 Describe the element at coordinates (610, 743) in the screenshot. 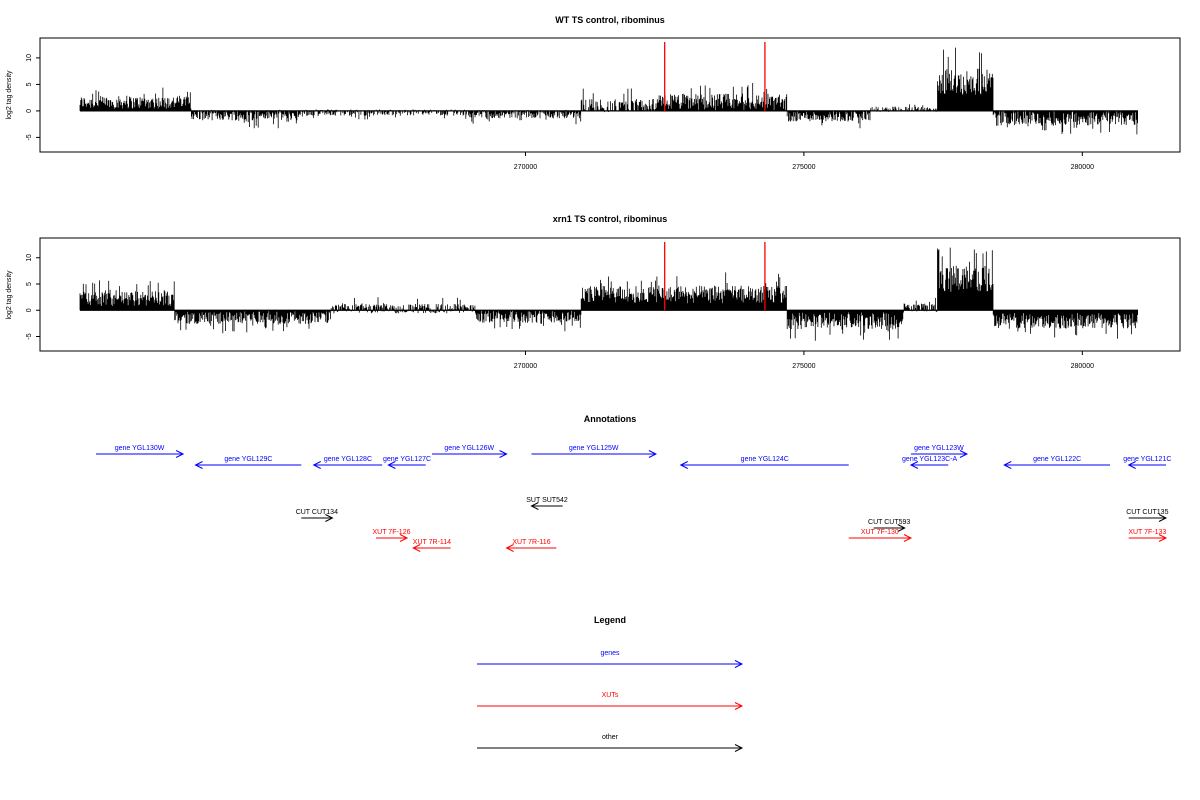

I see `legend-entry: other` at that location.